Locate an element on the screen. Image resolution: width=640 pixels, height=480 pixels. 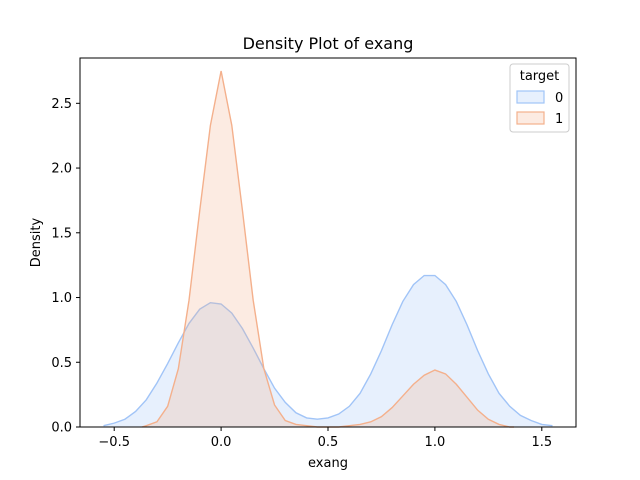
legend-box is located at coordinates (539, 98).